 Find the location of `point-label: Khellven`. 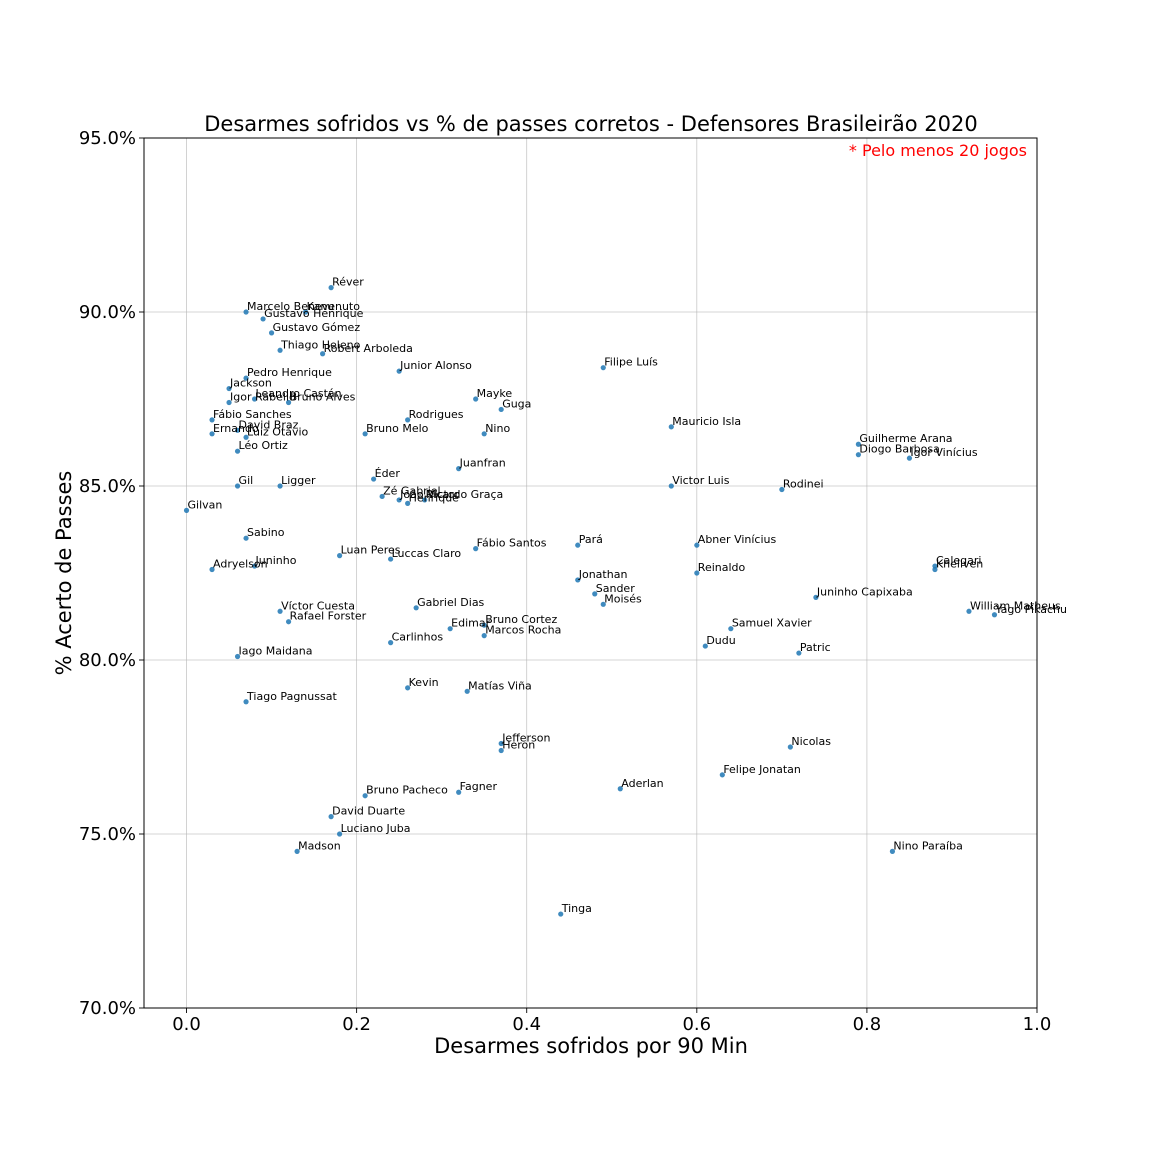

point-label: Khellven is located at coordinates (959, 564).